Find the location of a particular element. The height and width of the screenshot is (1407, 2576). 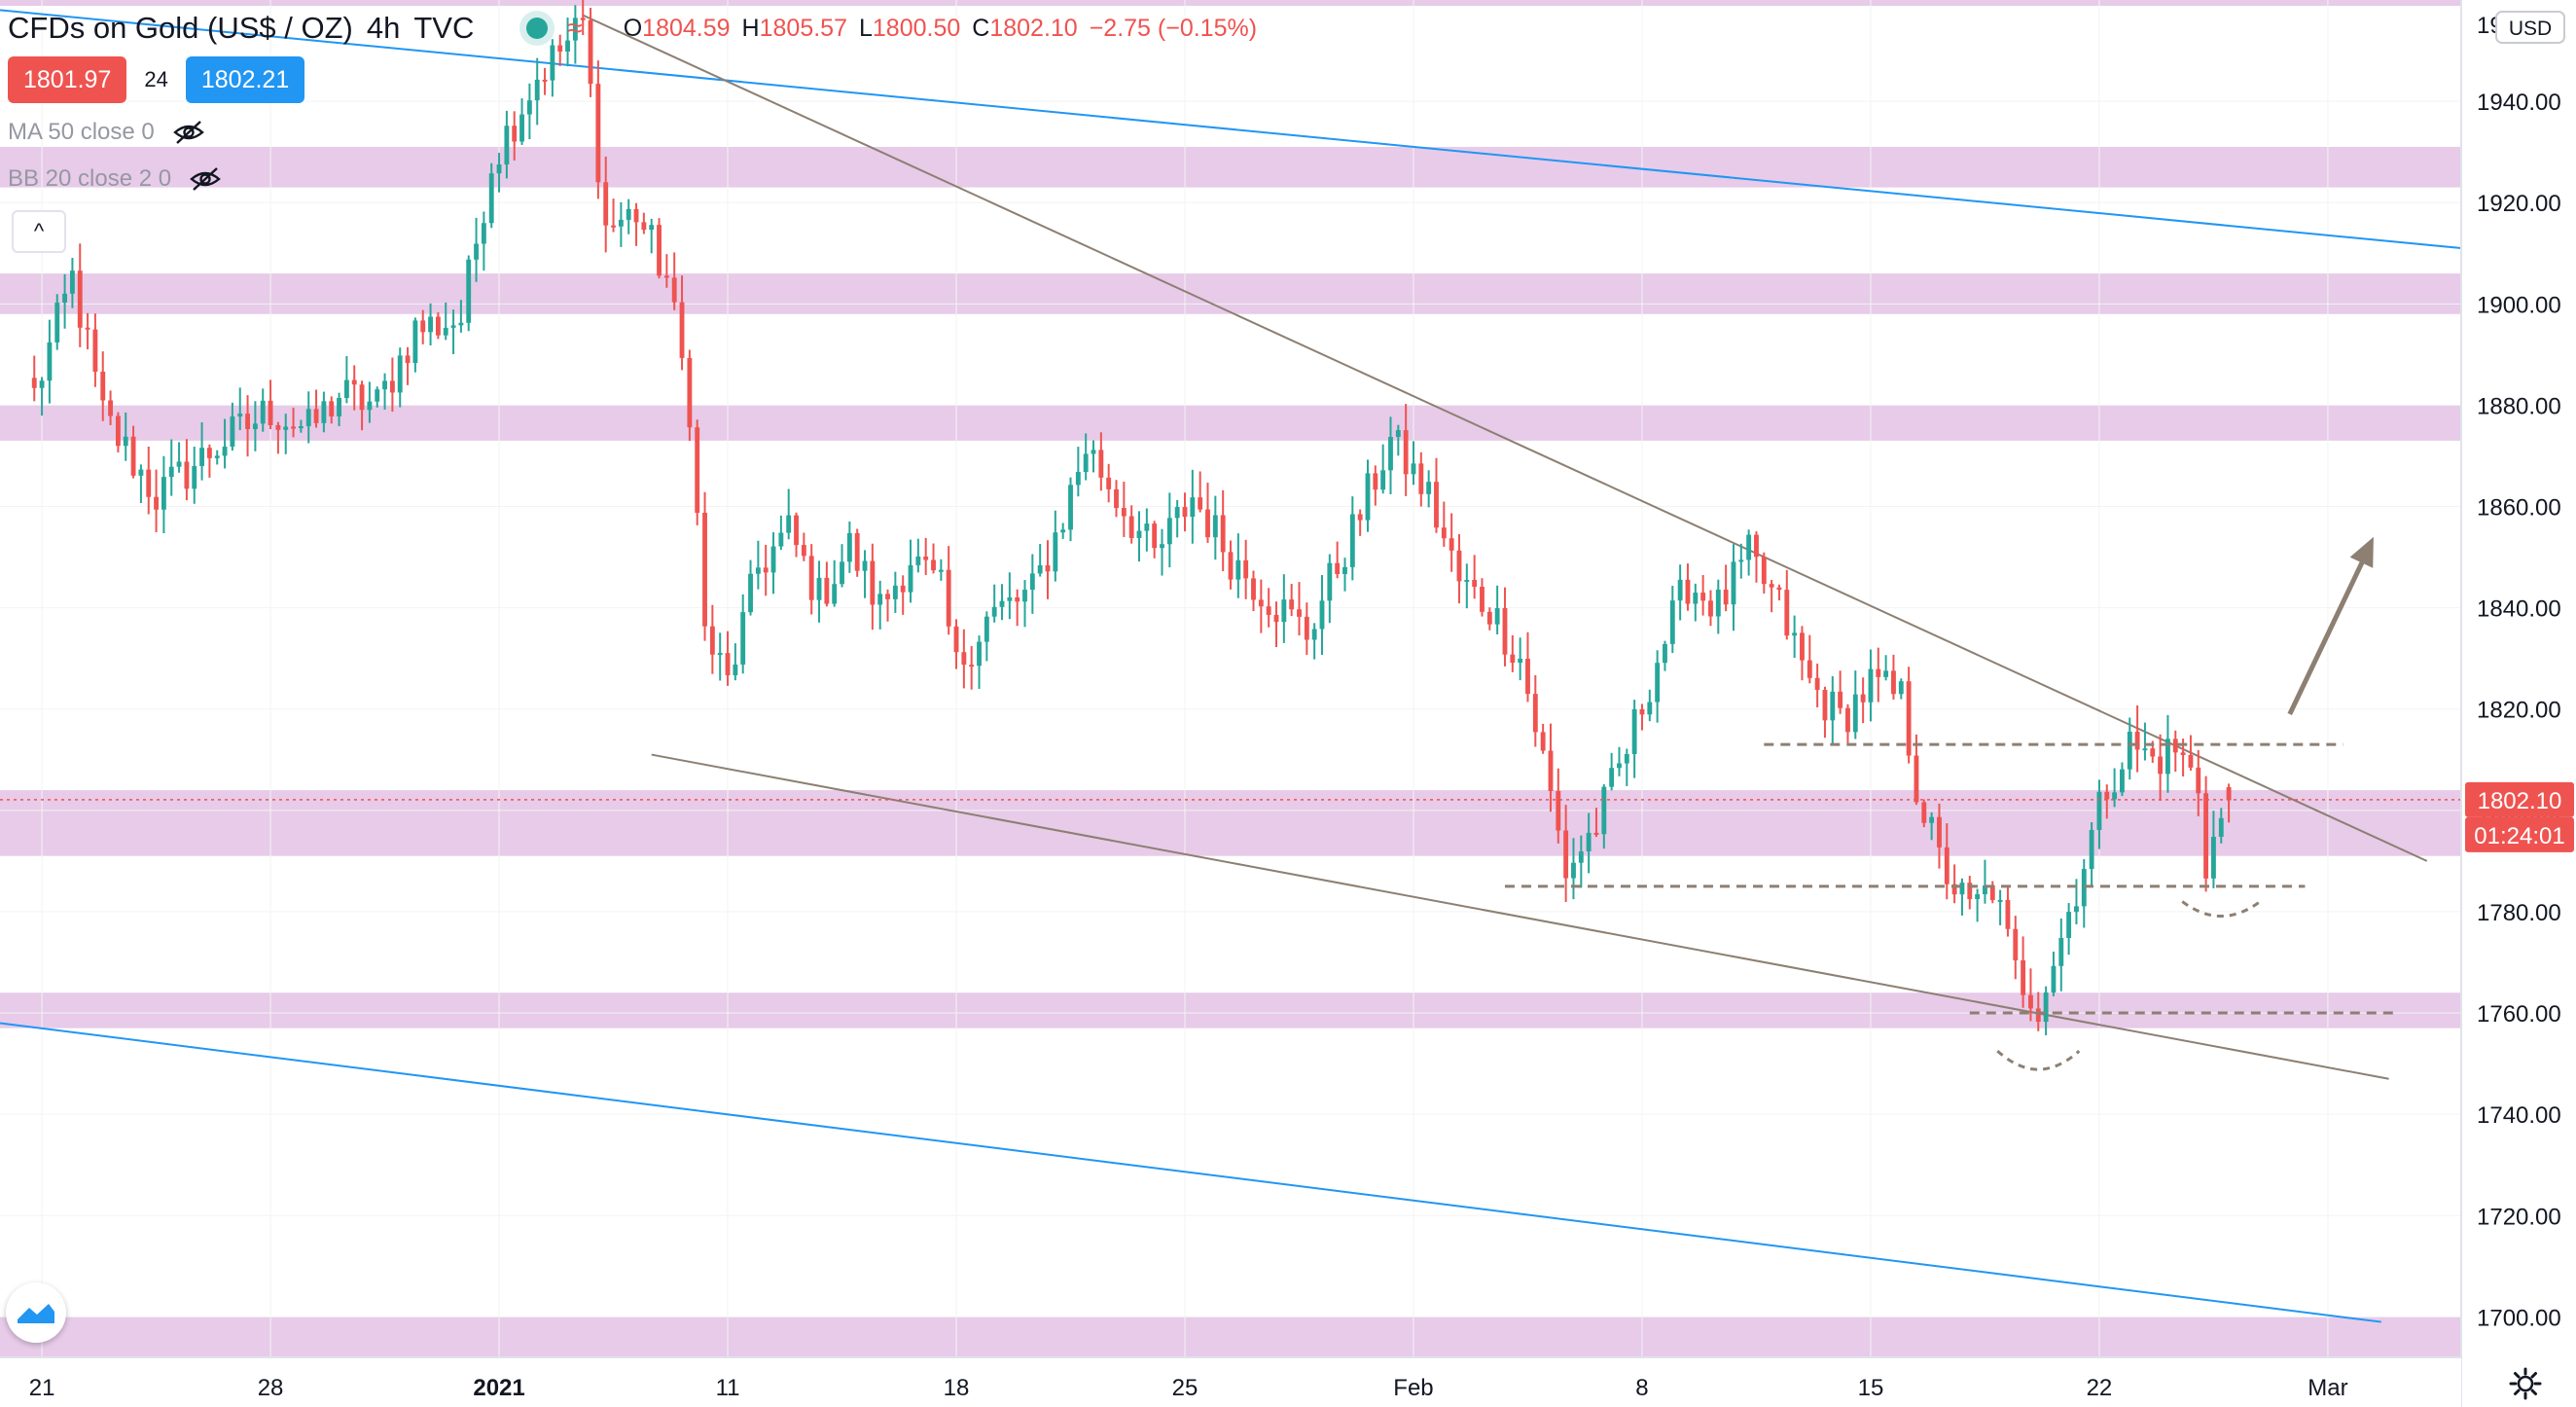

zone-band is located at coordinates (1230, 823).